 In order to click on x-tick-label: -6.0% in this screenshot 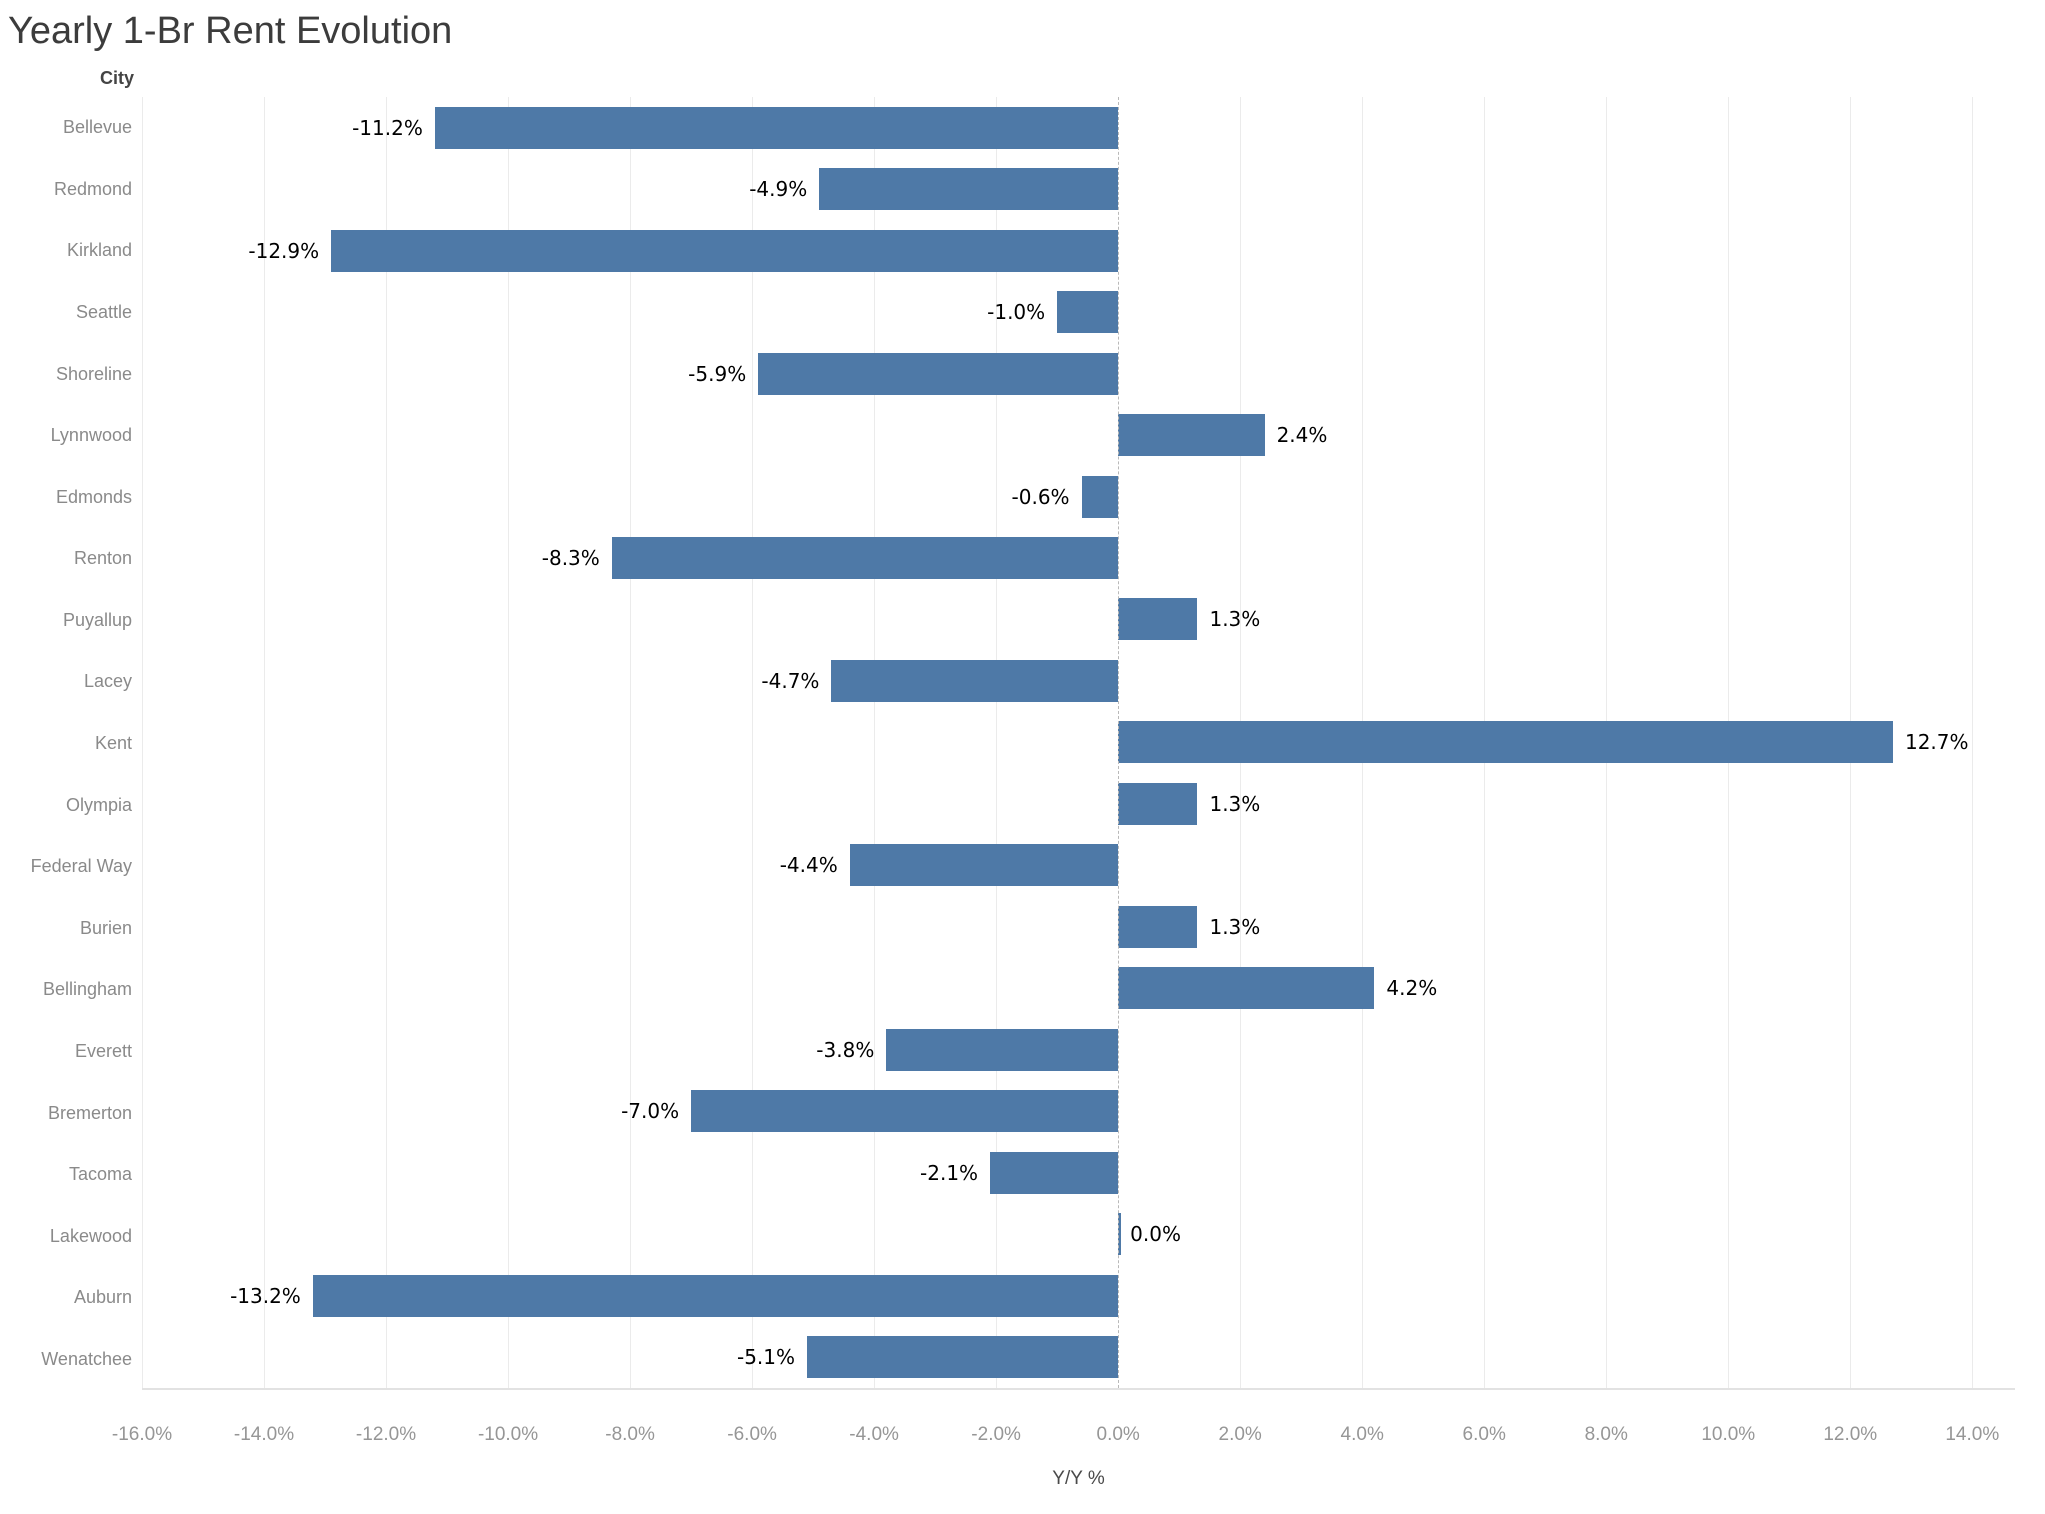, I will do `click(752, 1434)`.